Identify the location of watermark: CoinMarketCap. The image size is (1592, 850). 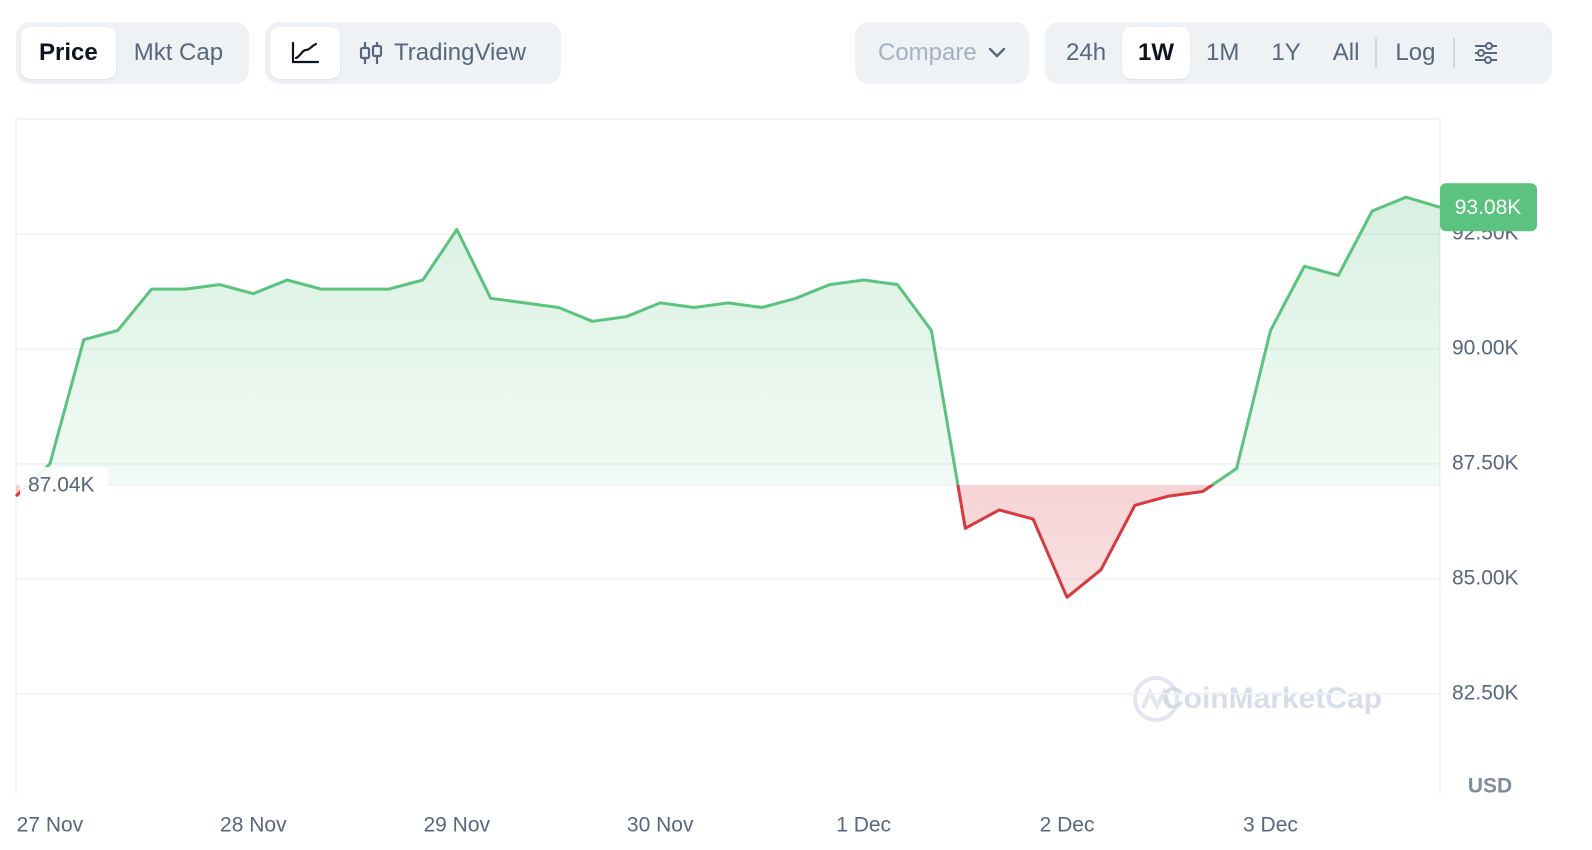
(1272, 698).